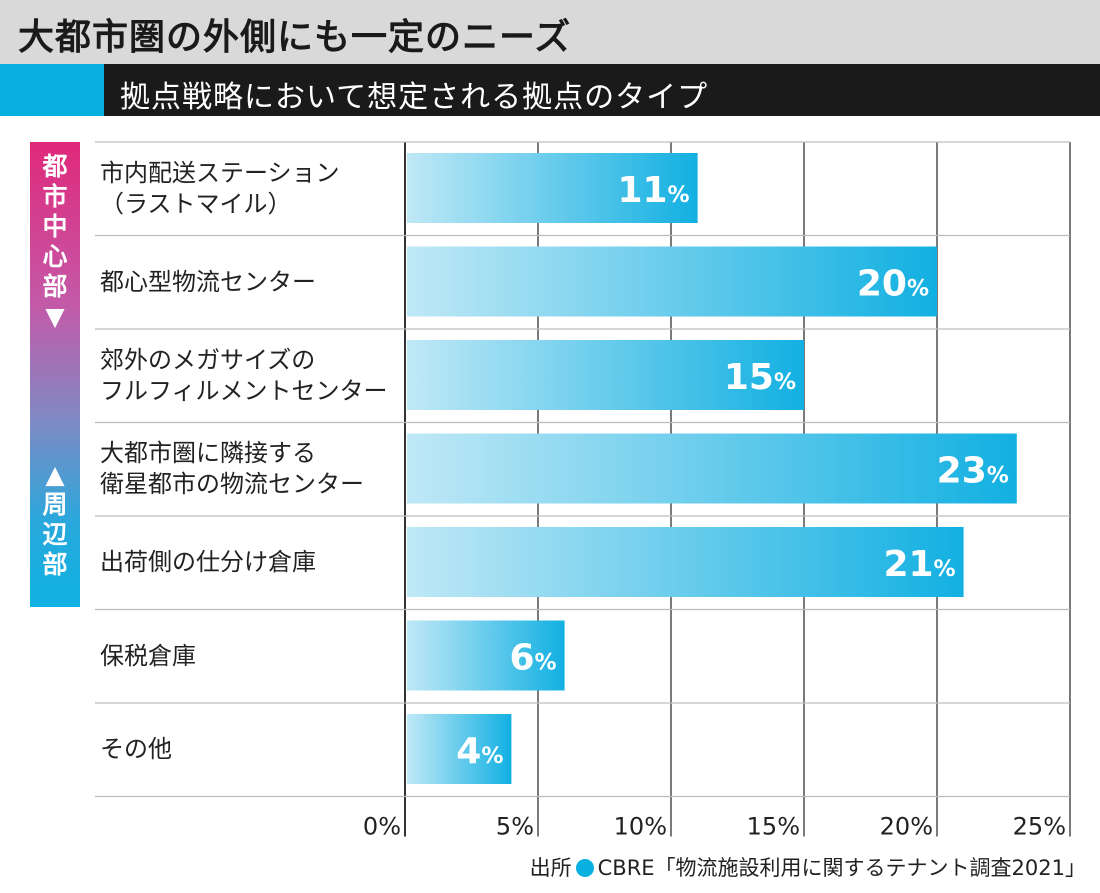  I want to click on side-label-city-center: 都 市 中 心 部 ▼, so click(55, 241).